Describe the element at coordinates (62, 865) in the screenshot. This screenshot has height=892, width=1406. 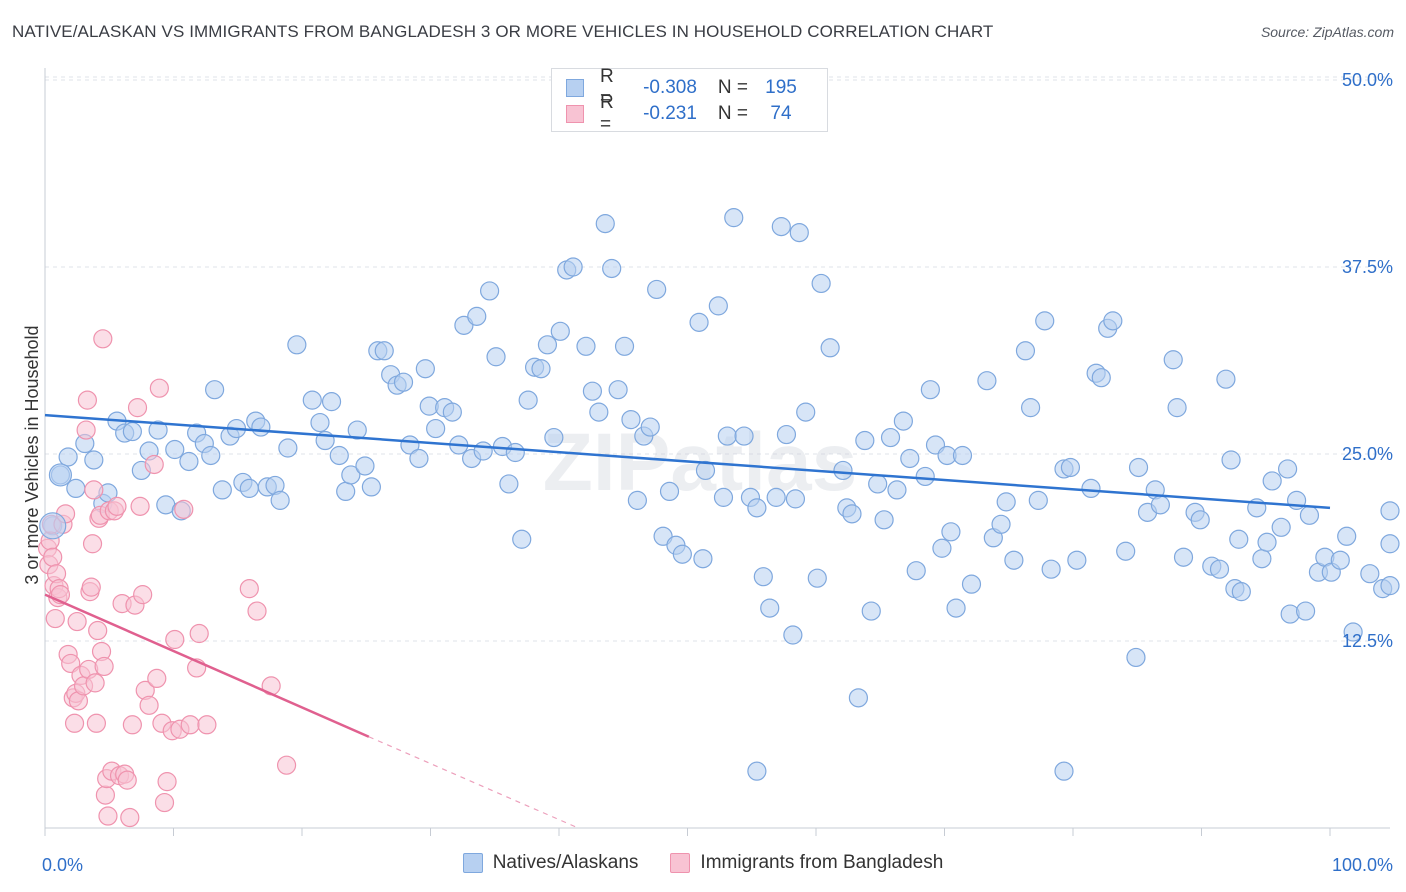
I see `x-tick-label: 0.0%` at that location.